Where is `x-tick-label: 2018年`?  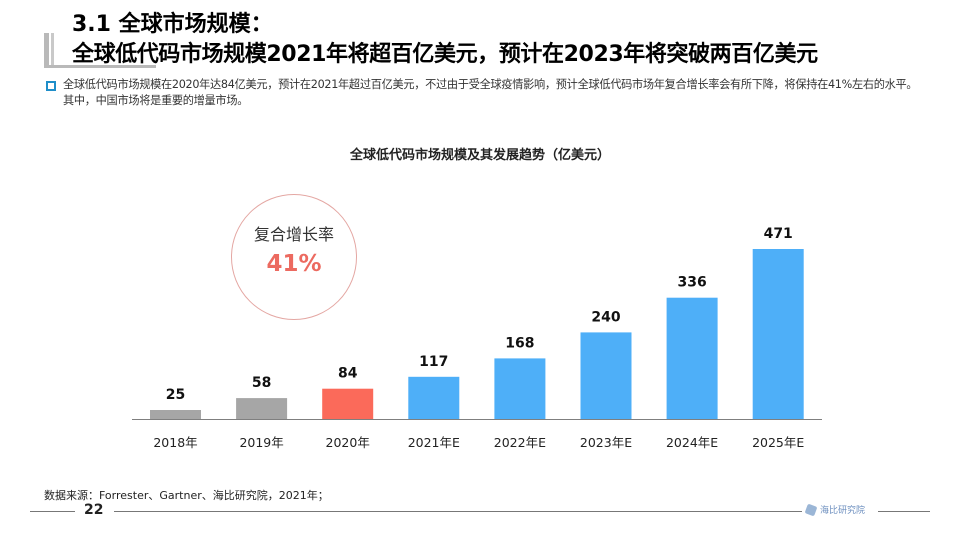
x-tick-label: 2018年 is located at coordinates (175, 442).